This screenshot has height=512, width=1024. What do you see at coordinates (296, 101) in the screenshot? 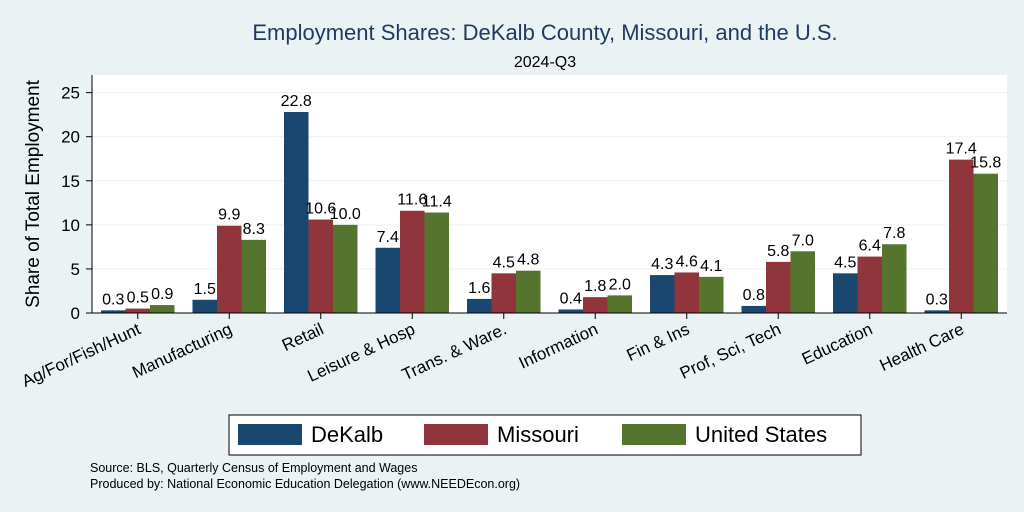
I see `data-label: 22.8` at bounding box center [296, 101].